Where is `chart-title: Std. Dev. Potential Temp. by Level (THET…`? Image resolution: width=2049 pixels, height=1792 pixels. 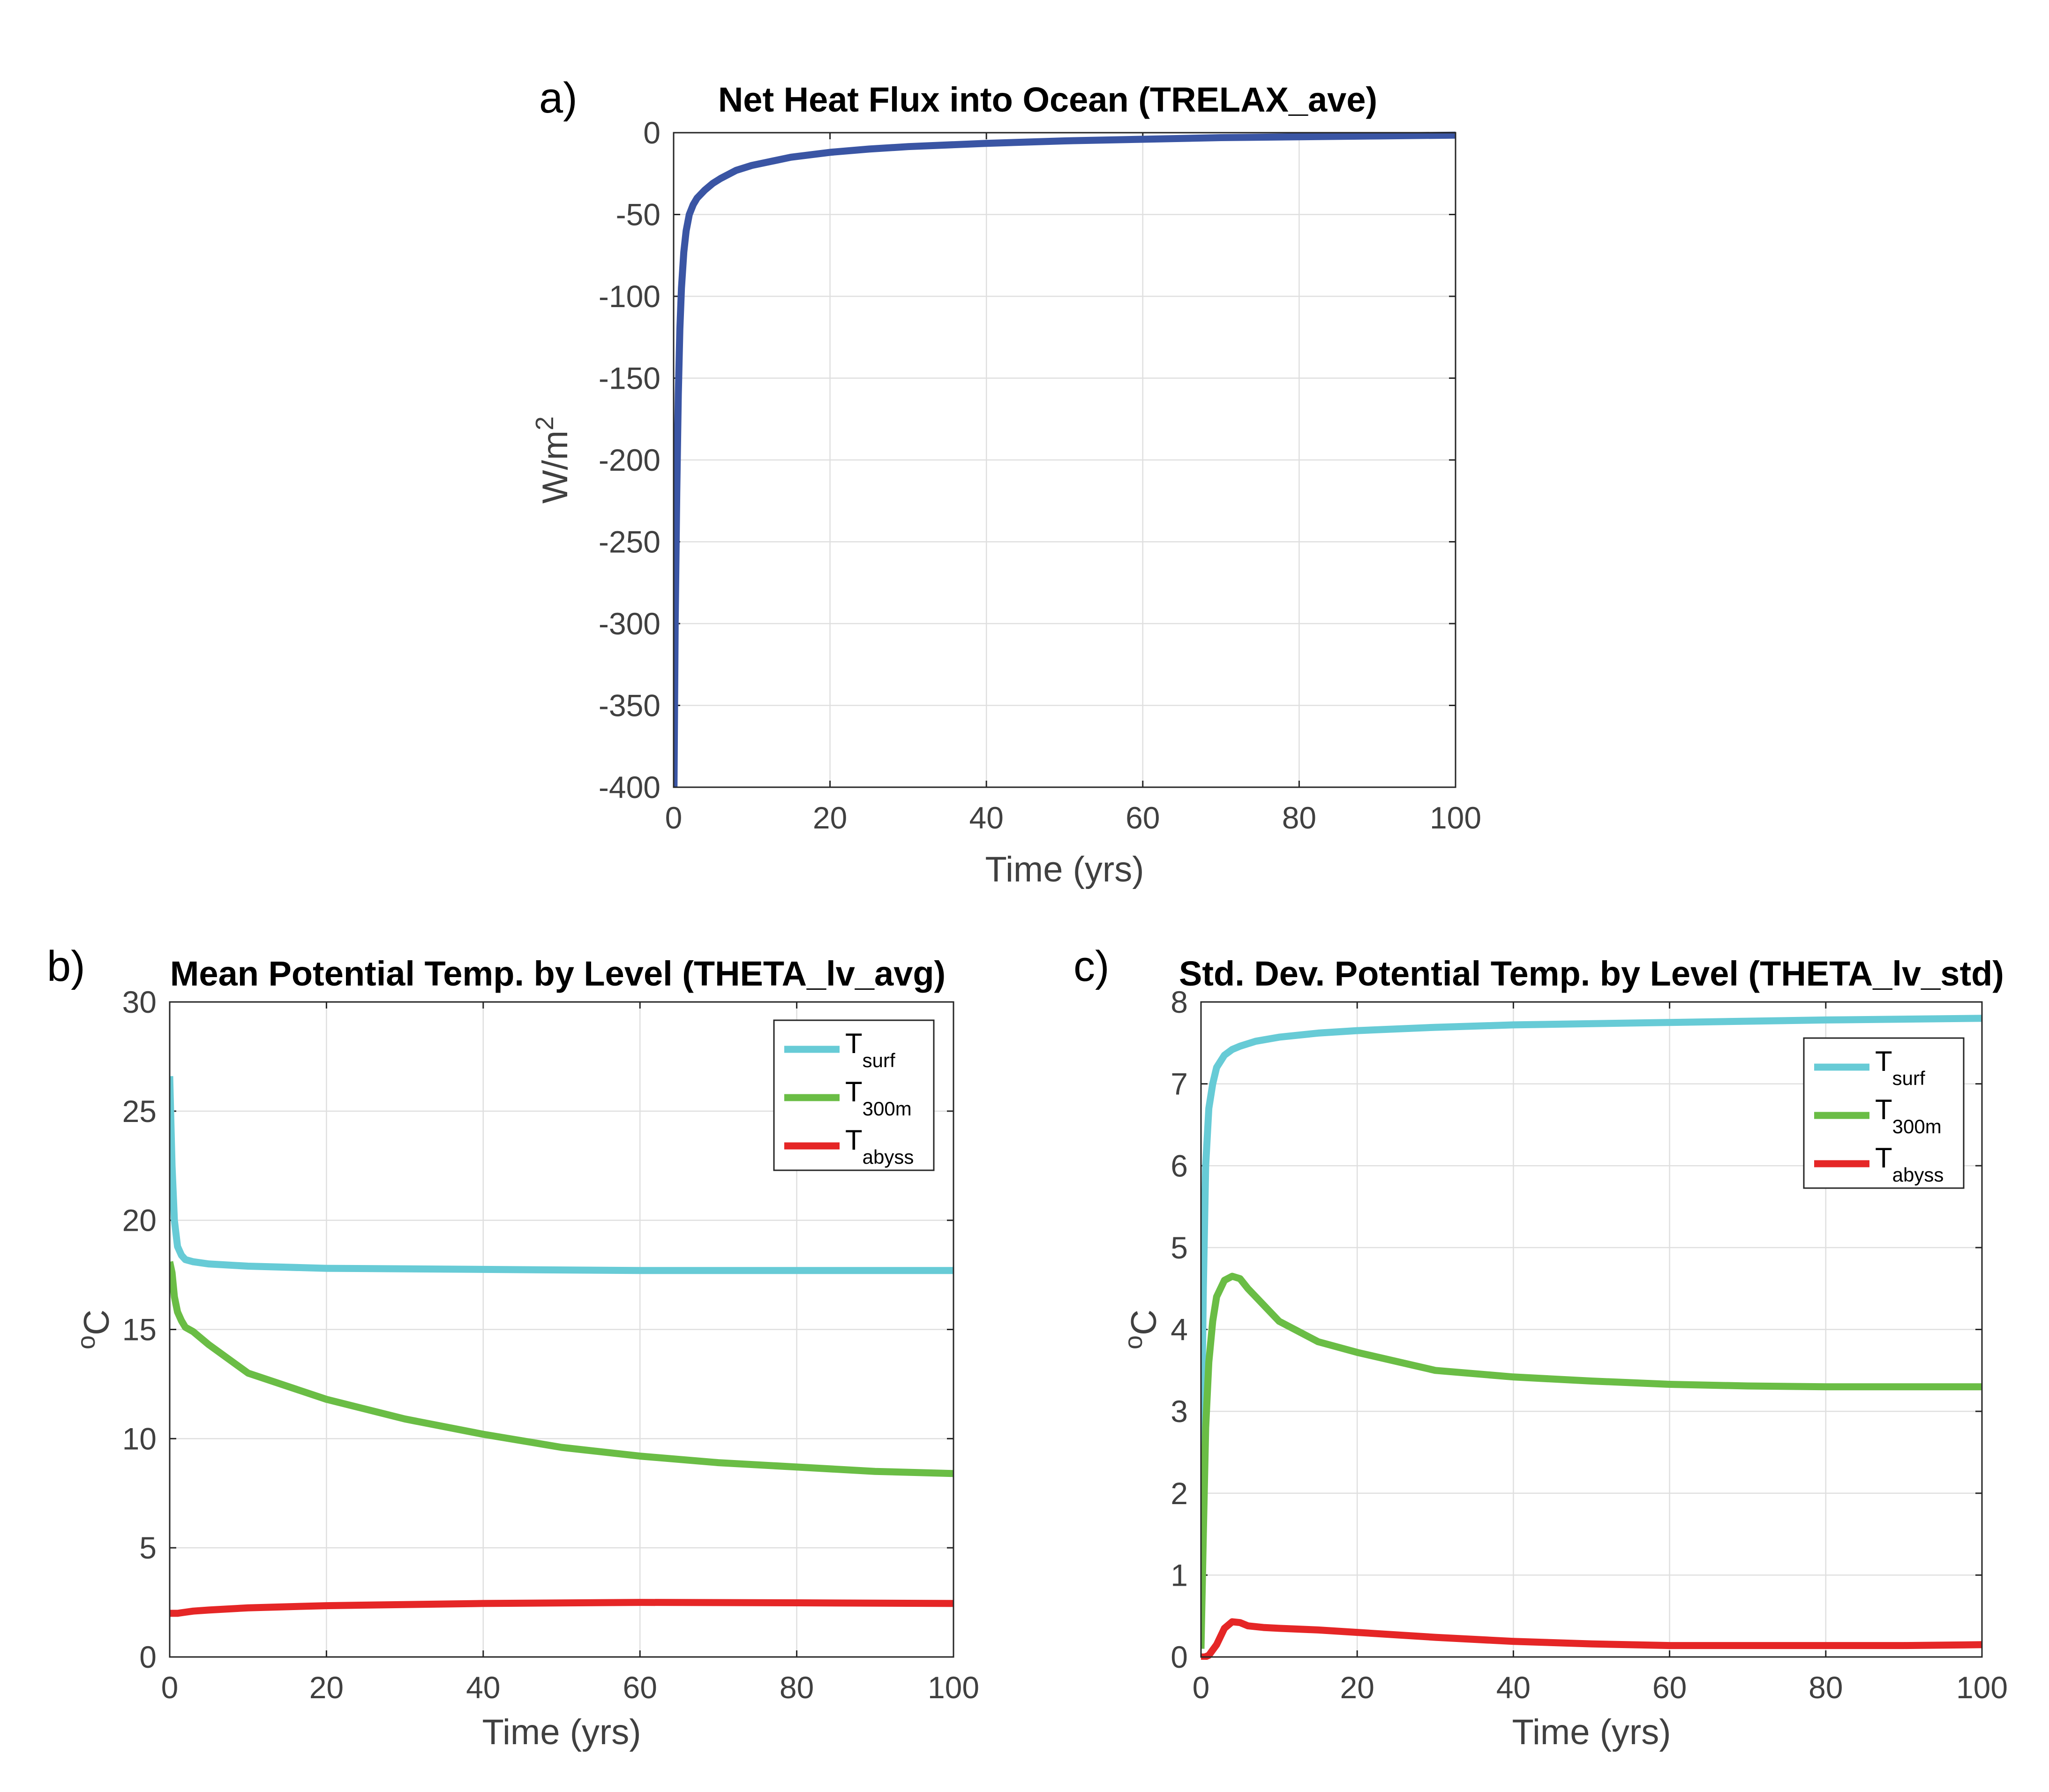
chart-title: Std. Dev. Potential Temp. by Level (THET… is located at coordinates (1591, 973).